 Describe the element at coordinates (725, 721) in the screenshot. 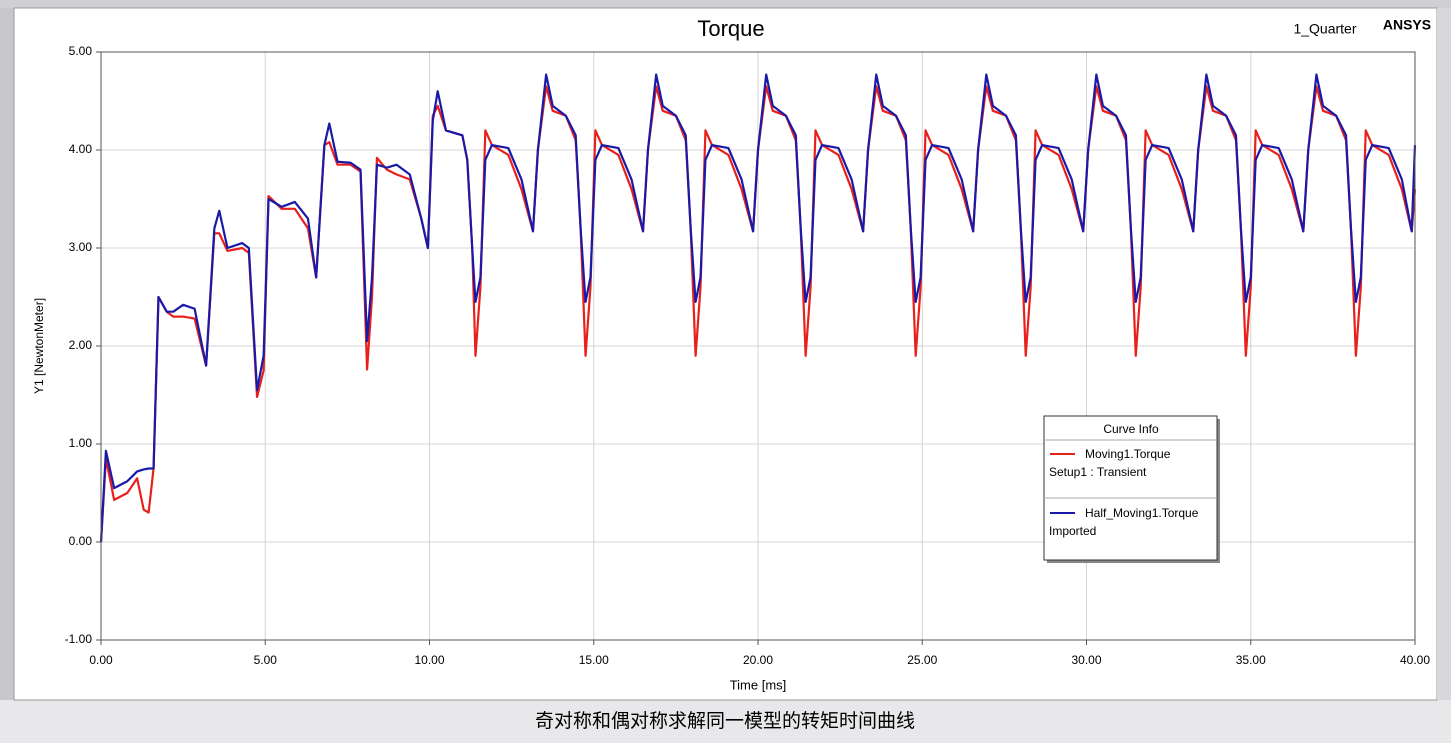

I see `caption: 奇对称和偶对称求解同一模型的转矩时间曲线` at that location.